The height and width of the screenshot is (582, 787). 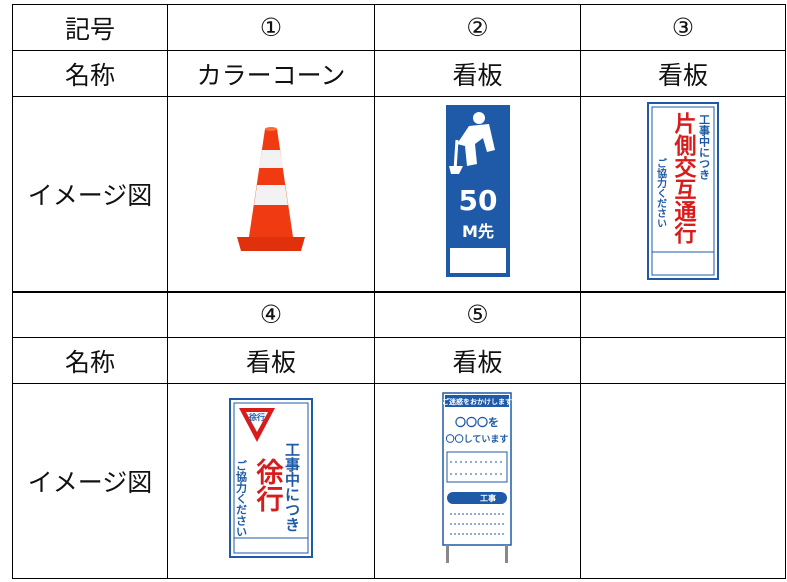 I want to click on image-cell: ご迷惑をおかけします 〇〇〇を 〇〇しています 工事, so click(x=477, y=481).